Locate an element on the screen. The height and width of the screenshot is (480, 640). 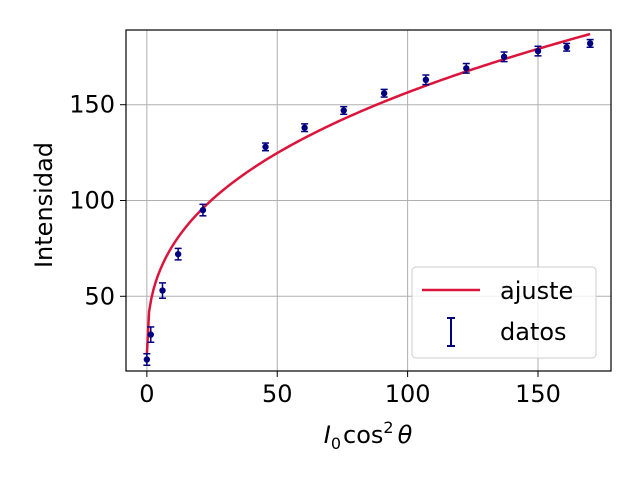
x-axis-label: I0cos2 θ is located at coordinates (368, 435).